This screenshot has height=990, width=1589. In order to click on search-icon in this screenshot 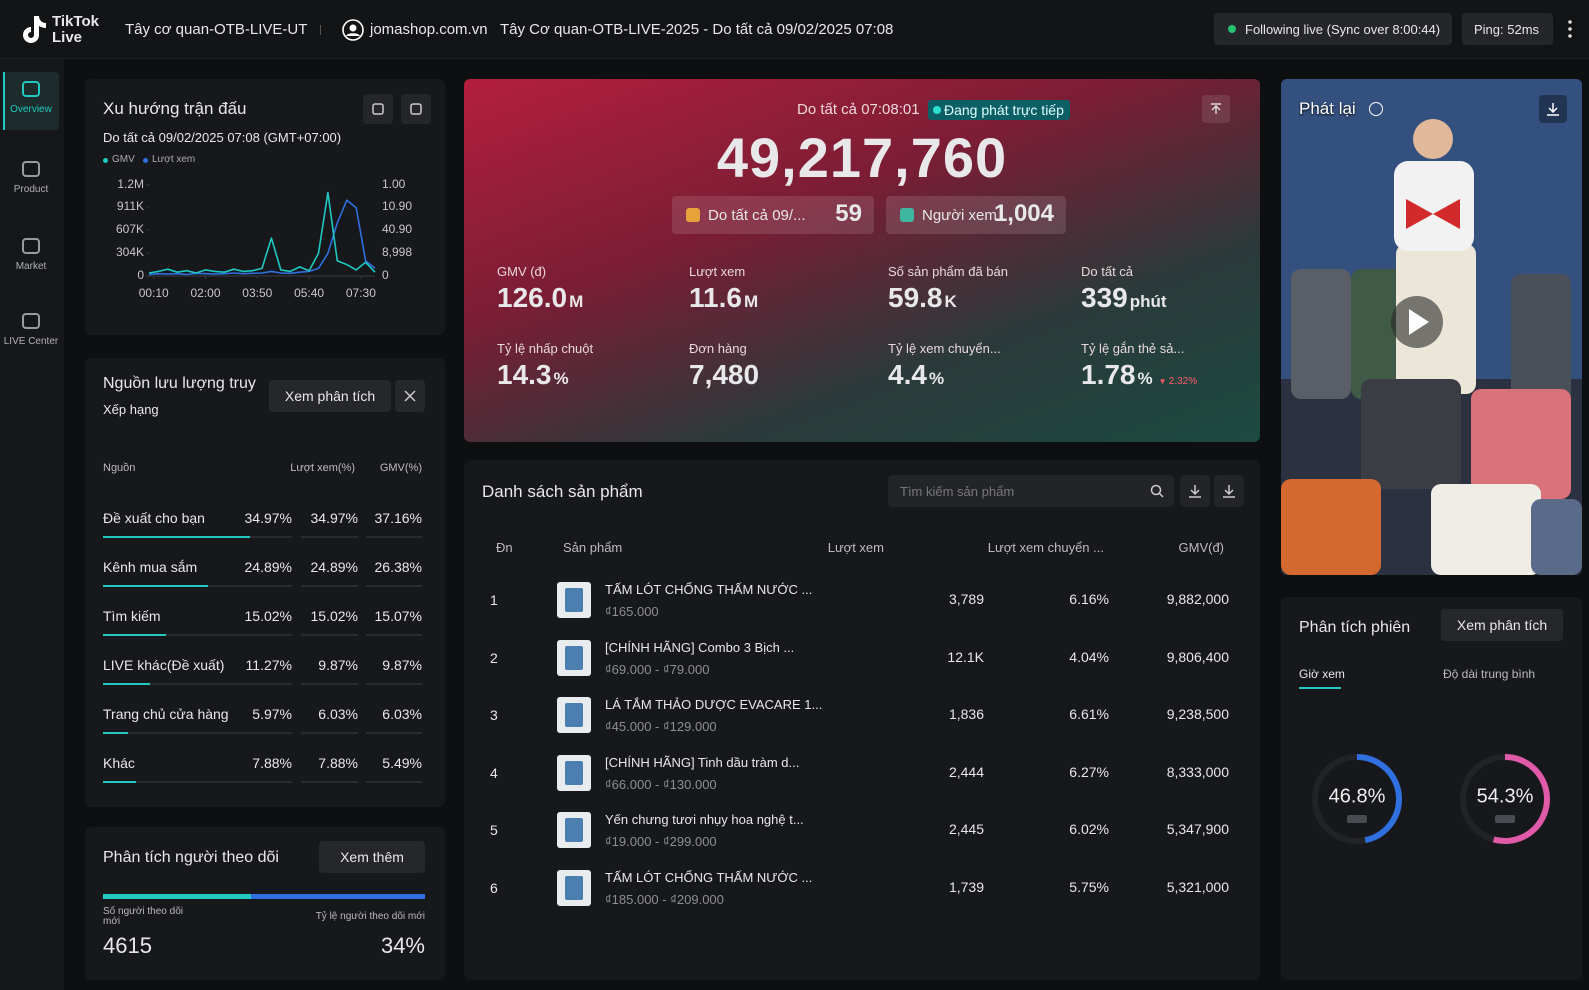, I will do `click(1157, 491)`.